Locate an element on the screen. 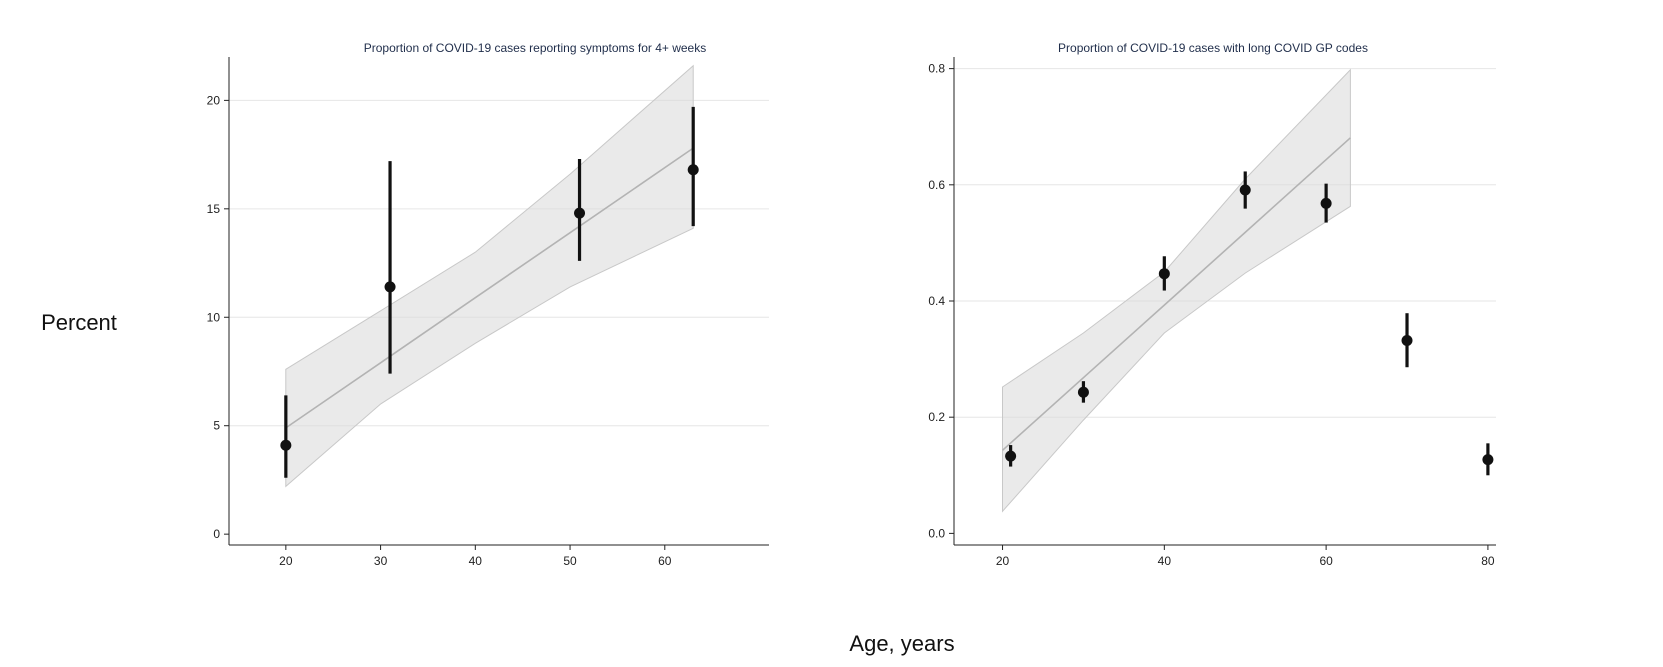 This screenshot has height=667, width=1663. shared-x-axis-label: Age, years is located at coordinates (901, 643).